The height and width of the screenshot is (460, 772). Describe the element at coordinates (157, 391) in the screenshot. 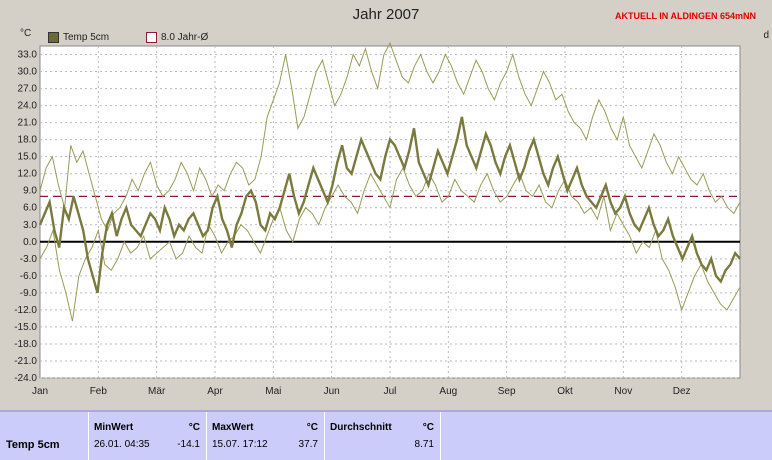

I see `x-tick-label: Mär` at that location.